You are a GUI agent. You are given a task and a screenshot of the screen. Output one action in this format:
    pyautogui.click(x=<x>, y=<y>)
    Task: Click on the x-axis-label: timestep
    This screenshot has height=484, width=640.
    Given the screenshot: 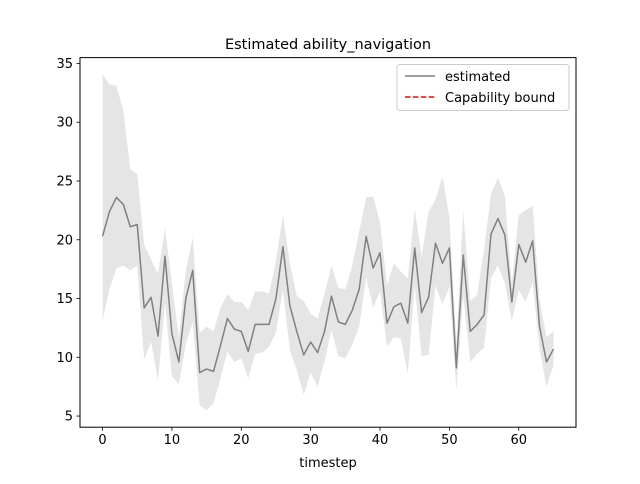 What is the action you would take?
    pyautogui.click(x=328, y=463)
    